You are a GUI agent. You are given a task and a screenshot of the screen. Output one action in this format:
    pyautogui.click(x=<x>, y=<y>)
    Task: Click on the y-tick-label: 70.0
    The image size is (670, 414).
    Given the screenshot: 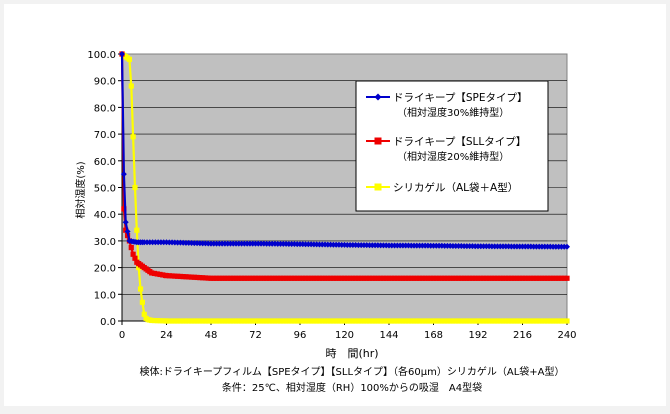 What is the action you would take?
    pyautogui.click(x=105, y=135)
    